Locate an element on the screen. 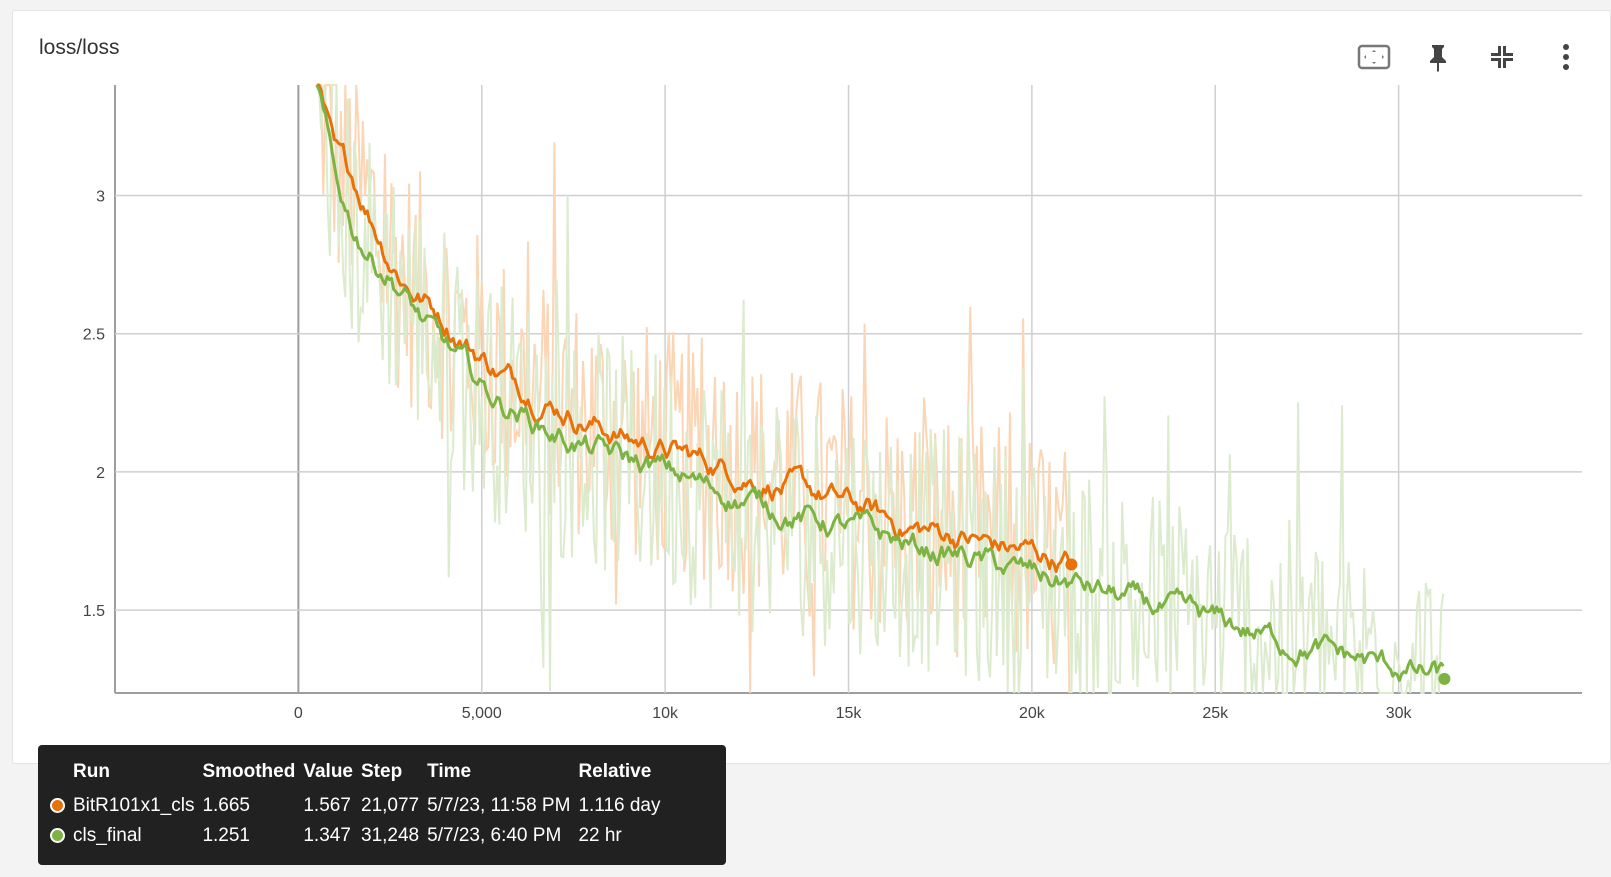  tooltip-header-relative: Relative is located at coordinates (615, 771).